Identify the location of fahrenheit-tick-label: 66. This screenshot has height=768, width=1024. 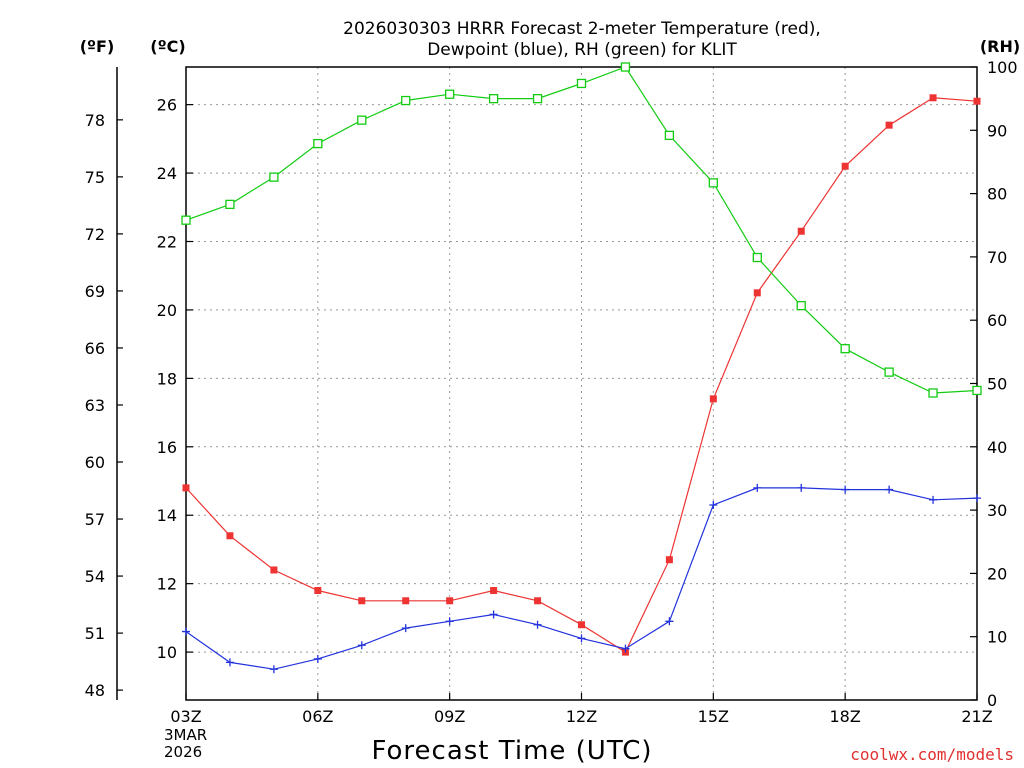
(95, 348).